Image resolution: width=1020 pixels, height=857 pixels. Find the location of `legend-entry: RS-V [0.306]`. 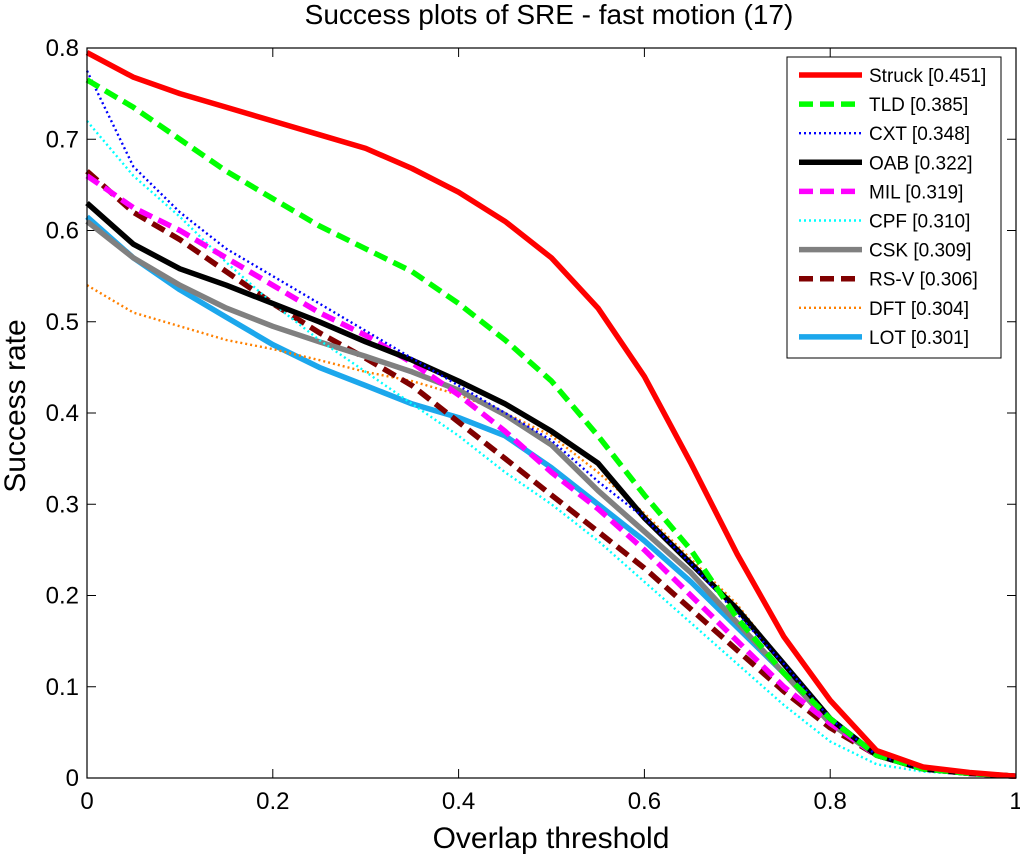

legend-entry: RS-V [0.306] is located at coordinates (923, 280).